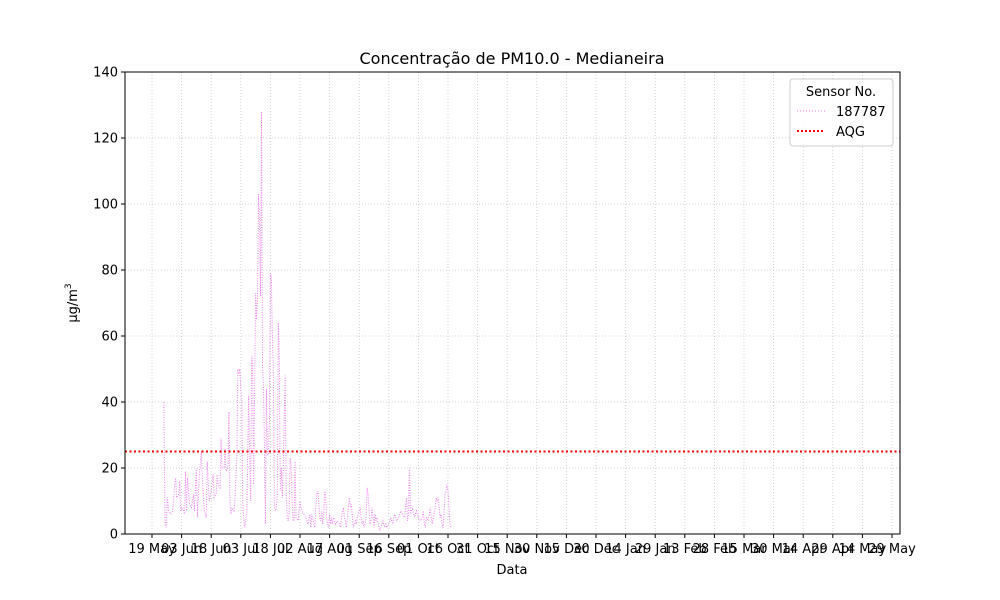 This screenshot has width=1000, height=600. I want to click on legend-label-aqg: AQG, so click(850, 132).